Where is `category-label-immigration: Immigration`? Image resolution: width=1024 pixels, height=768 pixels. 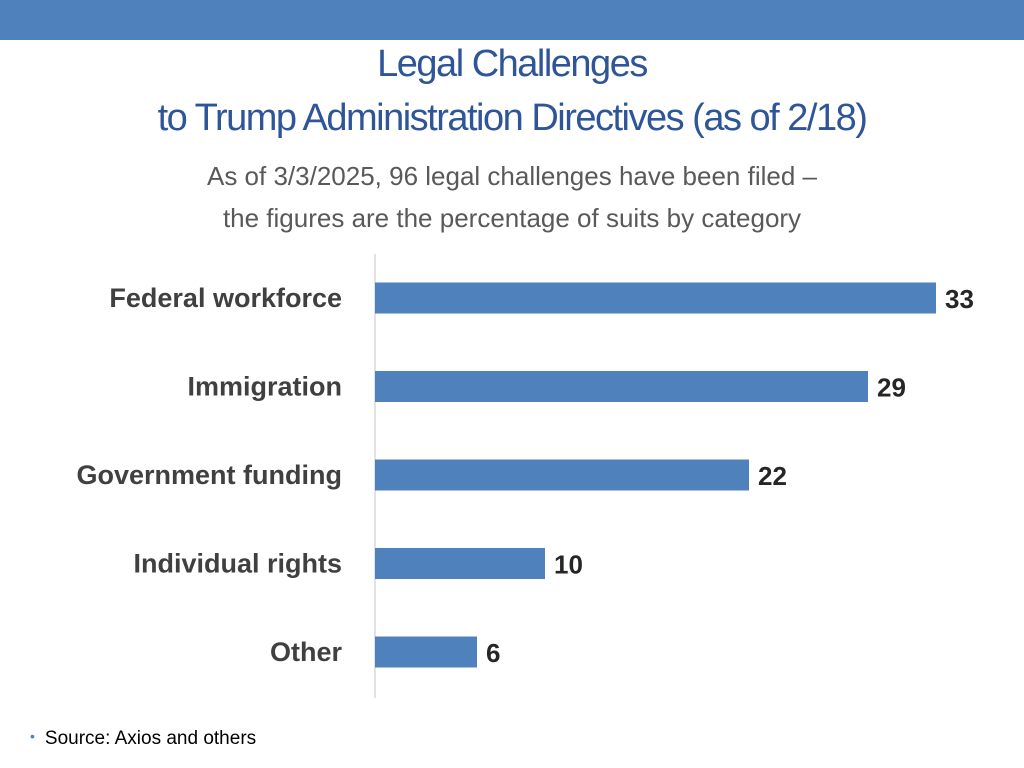
category-label-immigration: Immigration is located at coordinates (264, 387).